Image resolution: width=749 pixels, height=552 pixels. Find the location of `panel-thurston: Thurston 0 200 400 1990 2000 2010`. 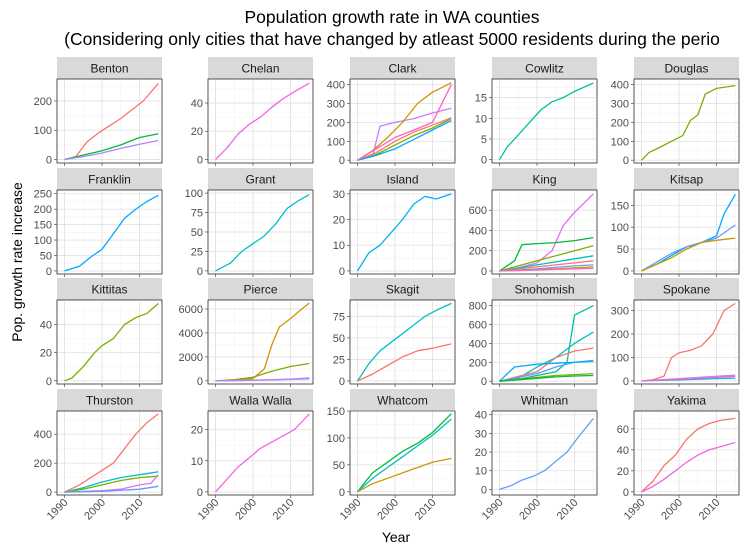

panel-thurston: Thurston 0 200 400 1990 2000 2010 is located at coordinates (98, 456).